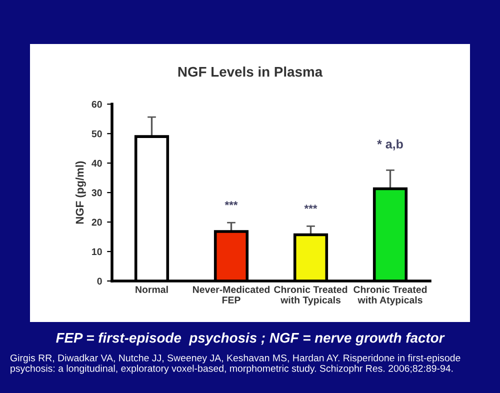 The image size is (500, 393). What do you see at coordinates (250, 71) in the screenshot?
I see `chart-title: NGF Levels in Plasma` at bounding box center [250, 71].